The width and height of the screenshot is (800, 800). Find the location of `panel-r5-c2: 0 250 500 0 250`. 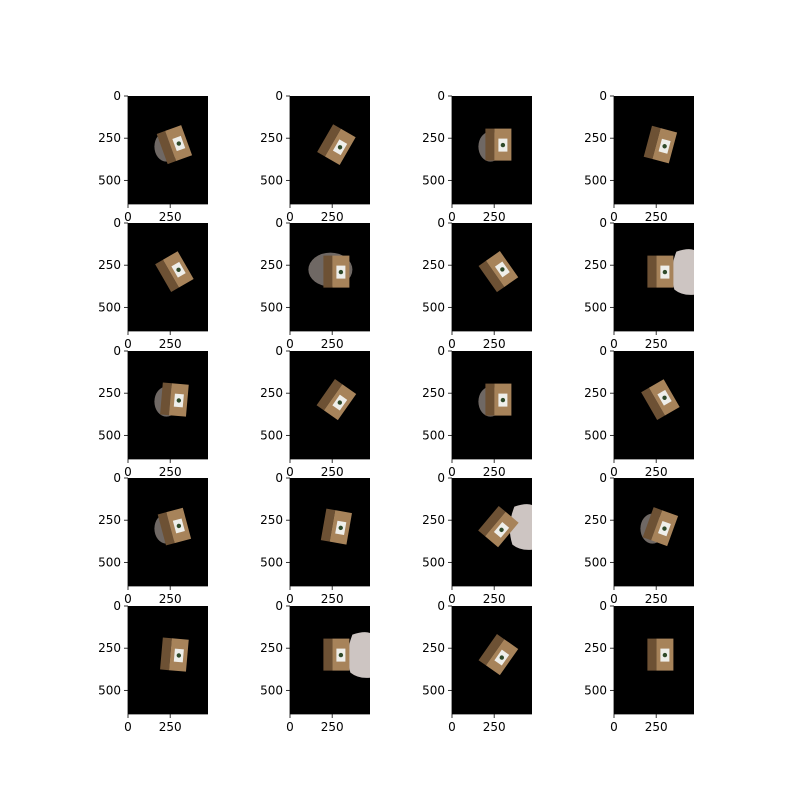

panel-r5-c2: 0 250 500 0 250 is located at coordinates (315, 666).